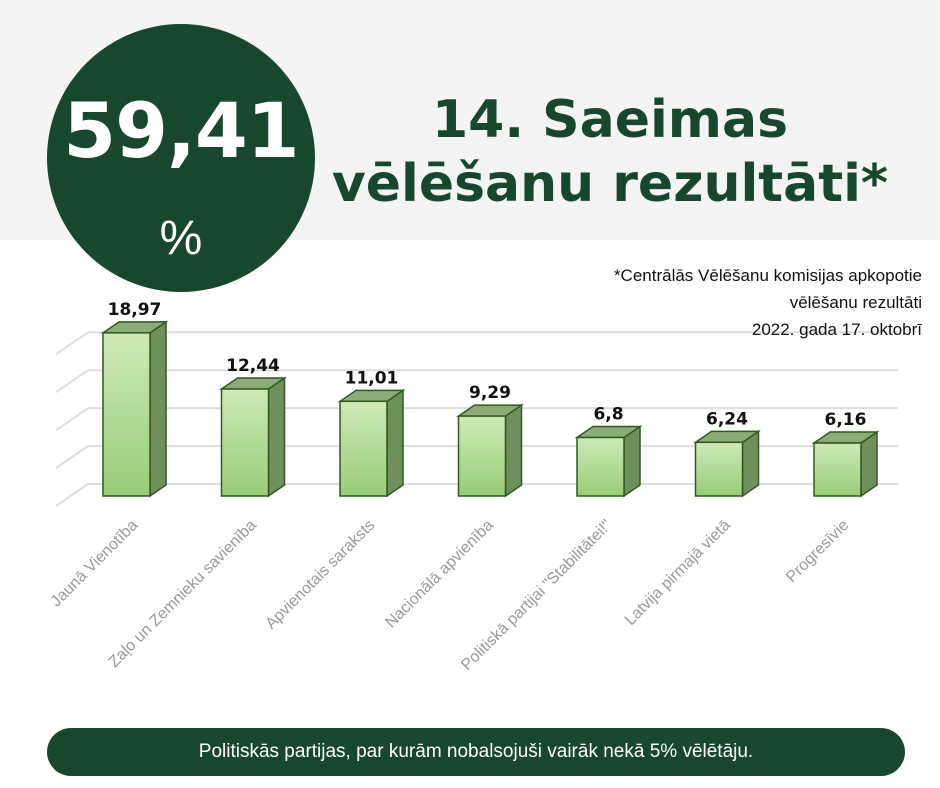  I want to click on category-label: Nacionālā apvienība, so click(439, 574).